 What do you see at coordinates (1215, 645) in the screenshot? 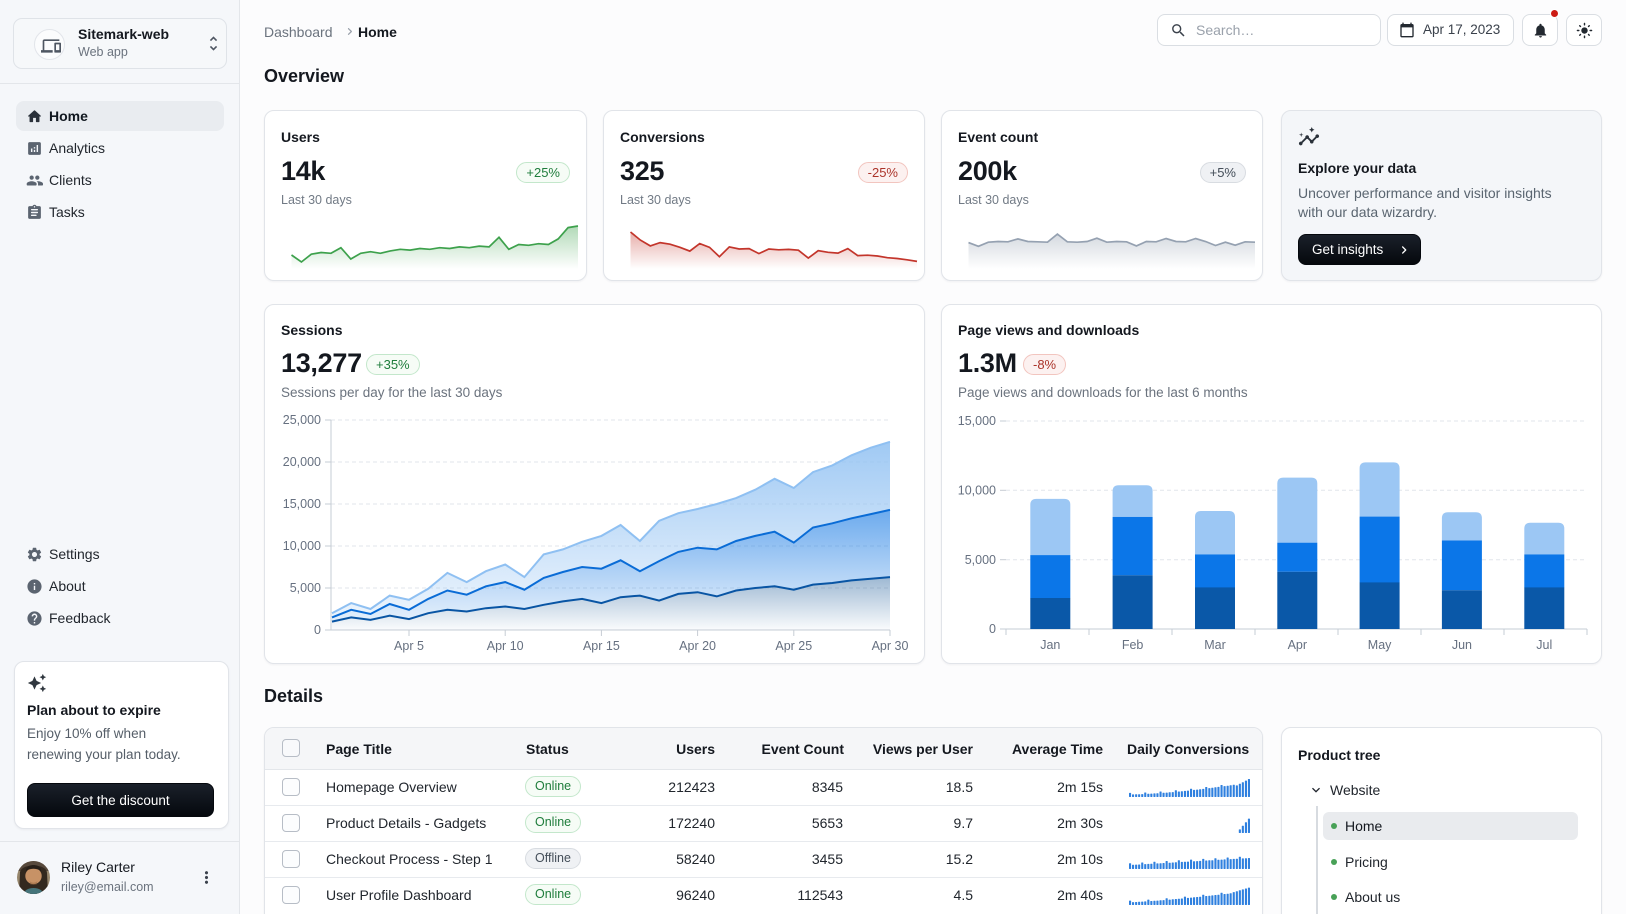
I see `svg-text: Mar` at bounding box center [1215, 645].